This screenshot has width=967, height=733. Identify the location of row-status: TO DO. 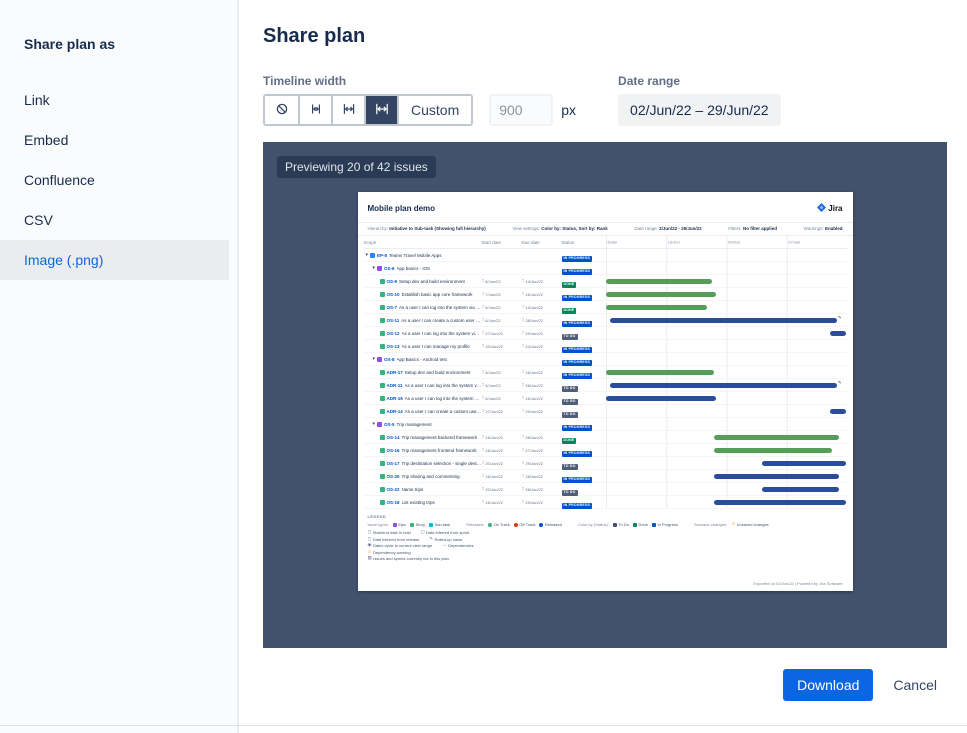
(583, 333).